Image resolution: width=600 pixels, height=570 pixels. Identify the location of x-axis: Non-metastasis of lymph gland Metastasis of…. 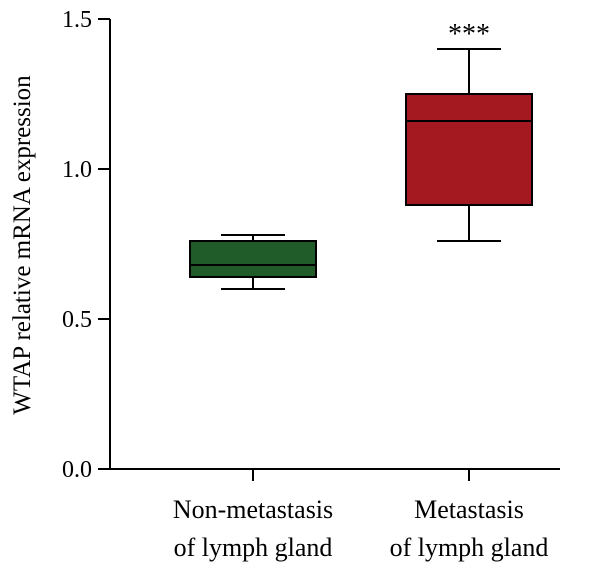
(335, 515).